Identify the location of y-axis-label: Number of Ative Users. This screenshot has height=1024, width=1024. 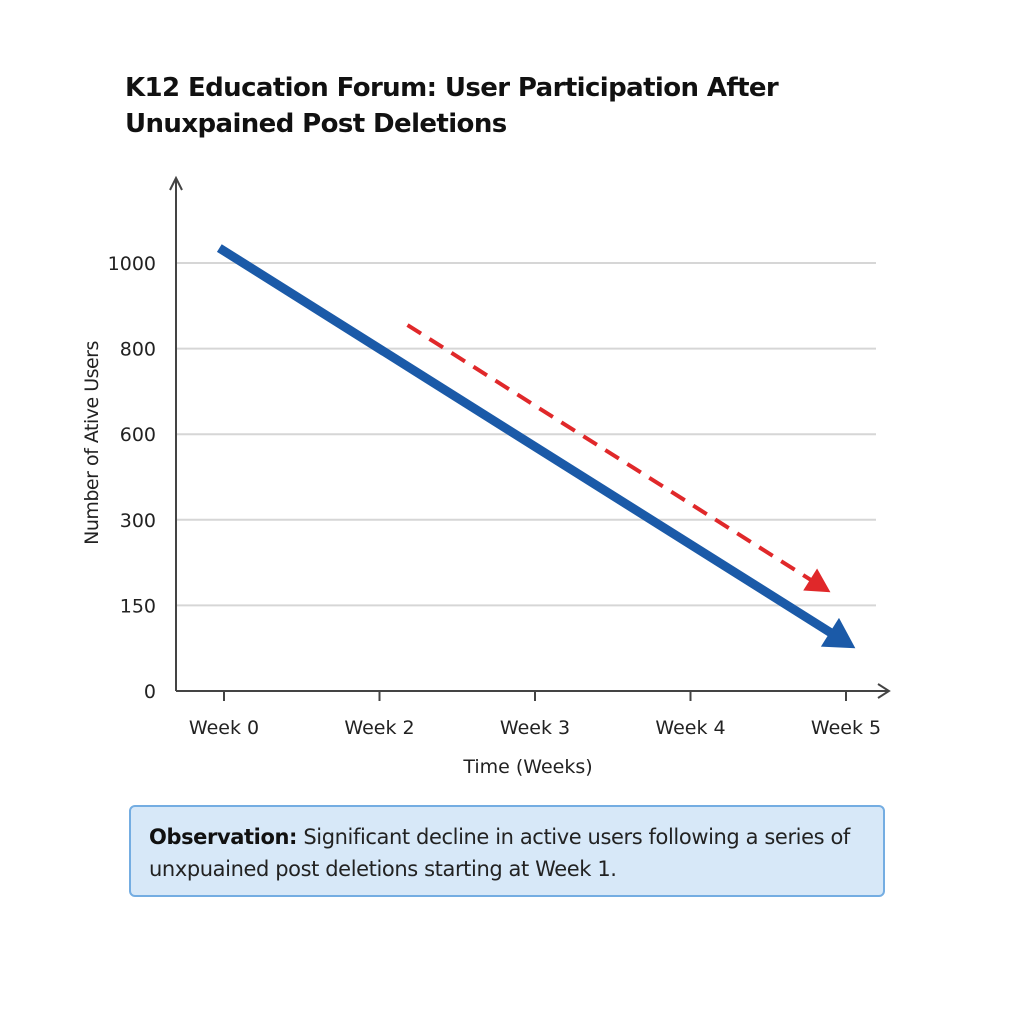
(92, 443).